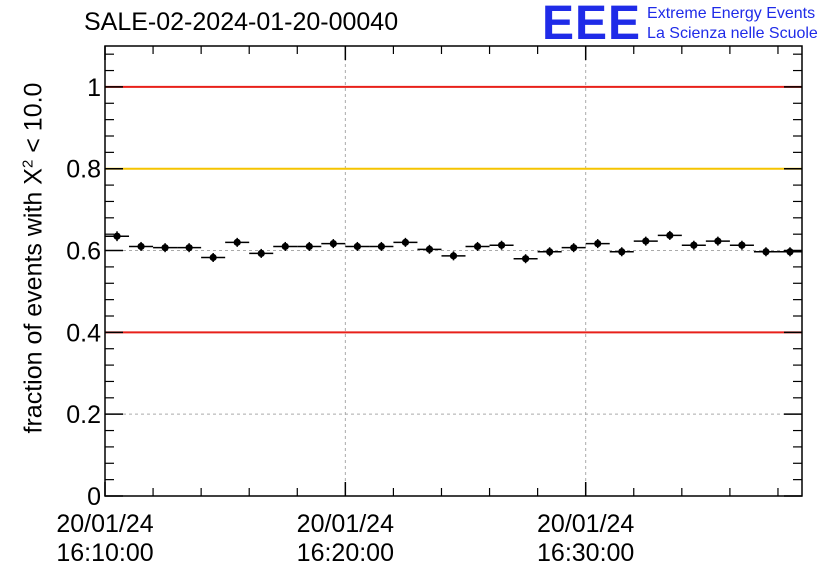 The image size is (836, 572). I want to click on y-axis-label-sup: 2, so click(28, 164).